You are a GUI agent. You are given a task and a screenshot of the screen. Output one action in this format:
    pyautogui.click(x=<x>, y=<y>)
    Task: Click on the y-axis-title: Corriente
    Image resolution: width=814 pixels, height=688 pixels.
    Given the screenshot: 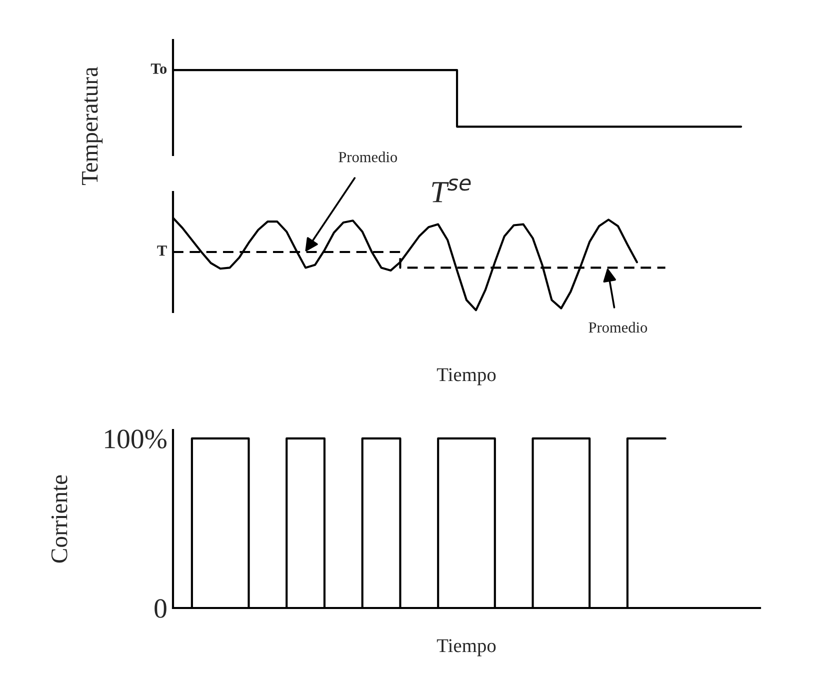 What is the action you would take?
    pyautogui.click(x=59, y=519)
    